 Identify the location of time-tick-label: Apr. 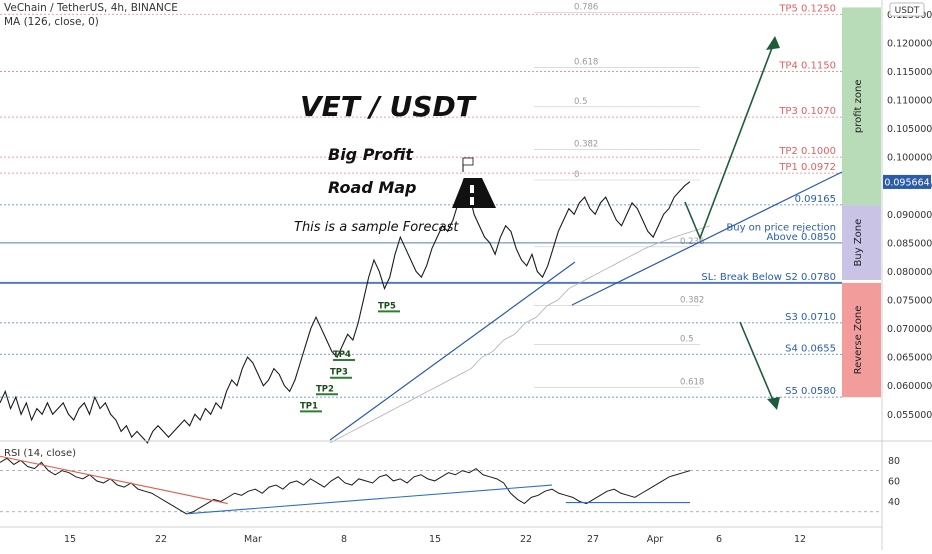
(655, 539).